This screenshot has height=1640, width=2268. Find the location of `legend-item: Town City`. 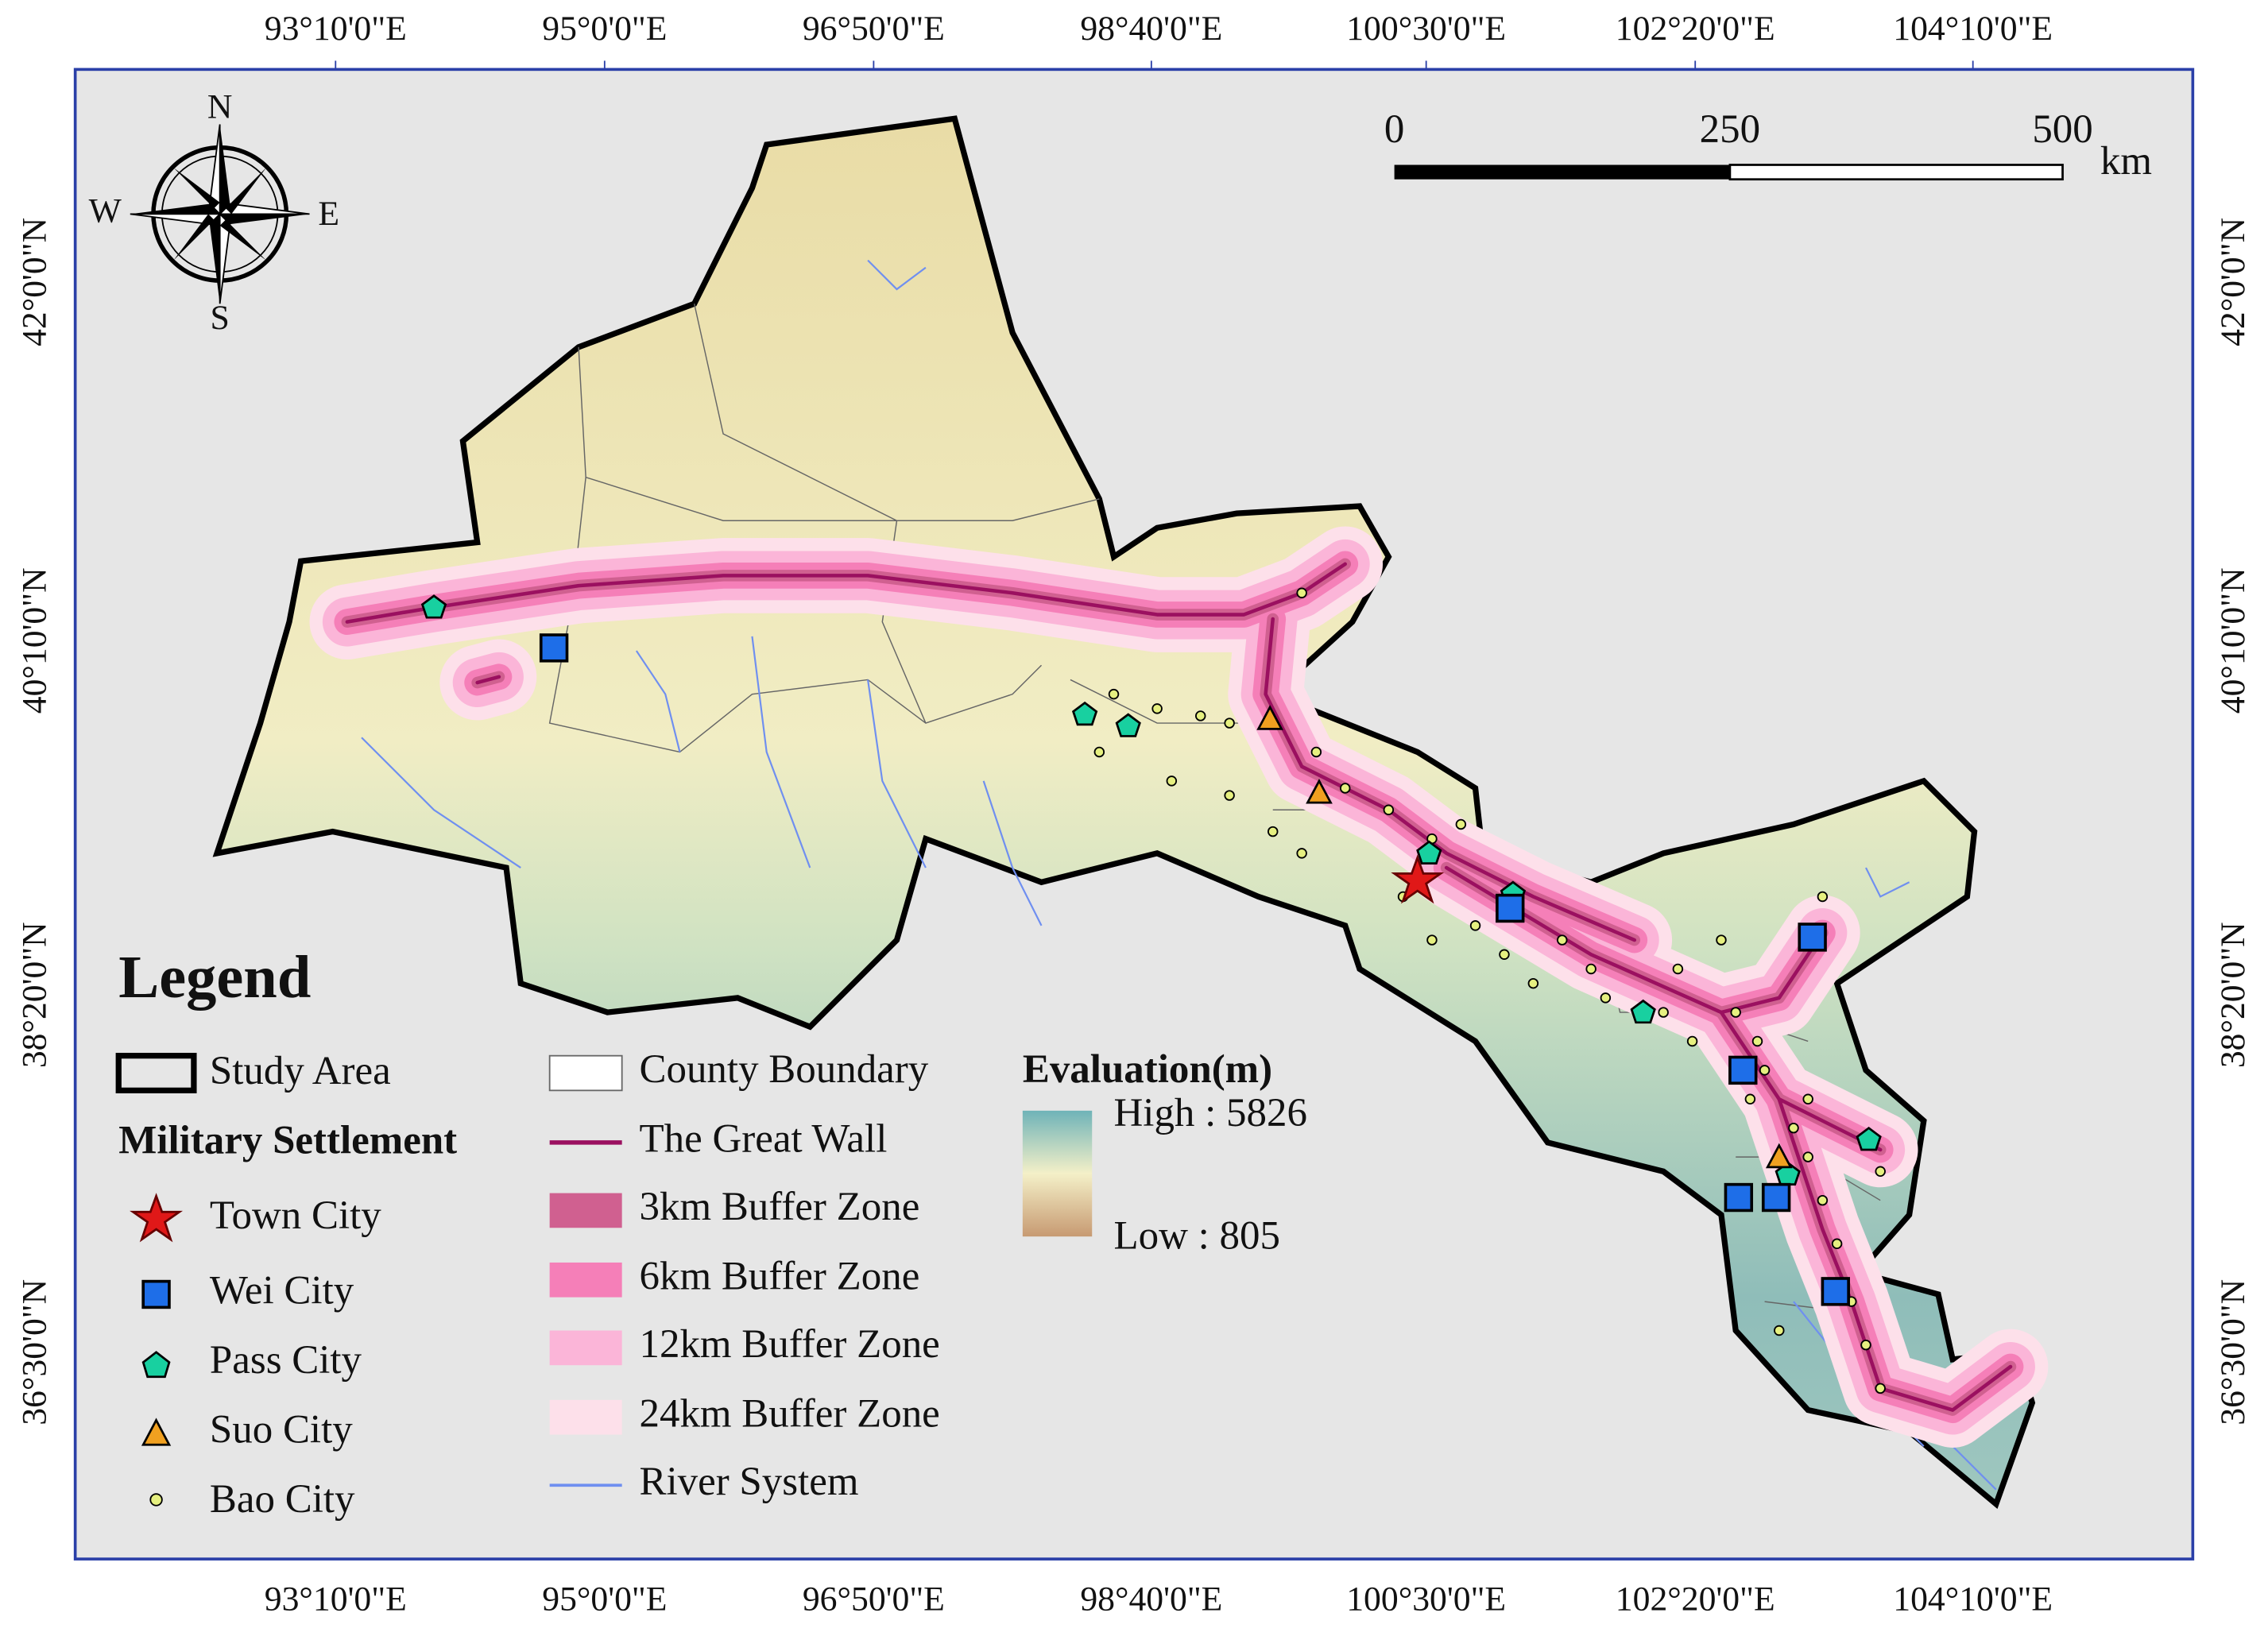

legend-item: Town City is located at coordinates (295, 1215).